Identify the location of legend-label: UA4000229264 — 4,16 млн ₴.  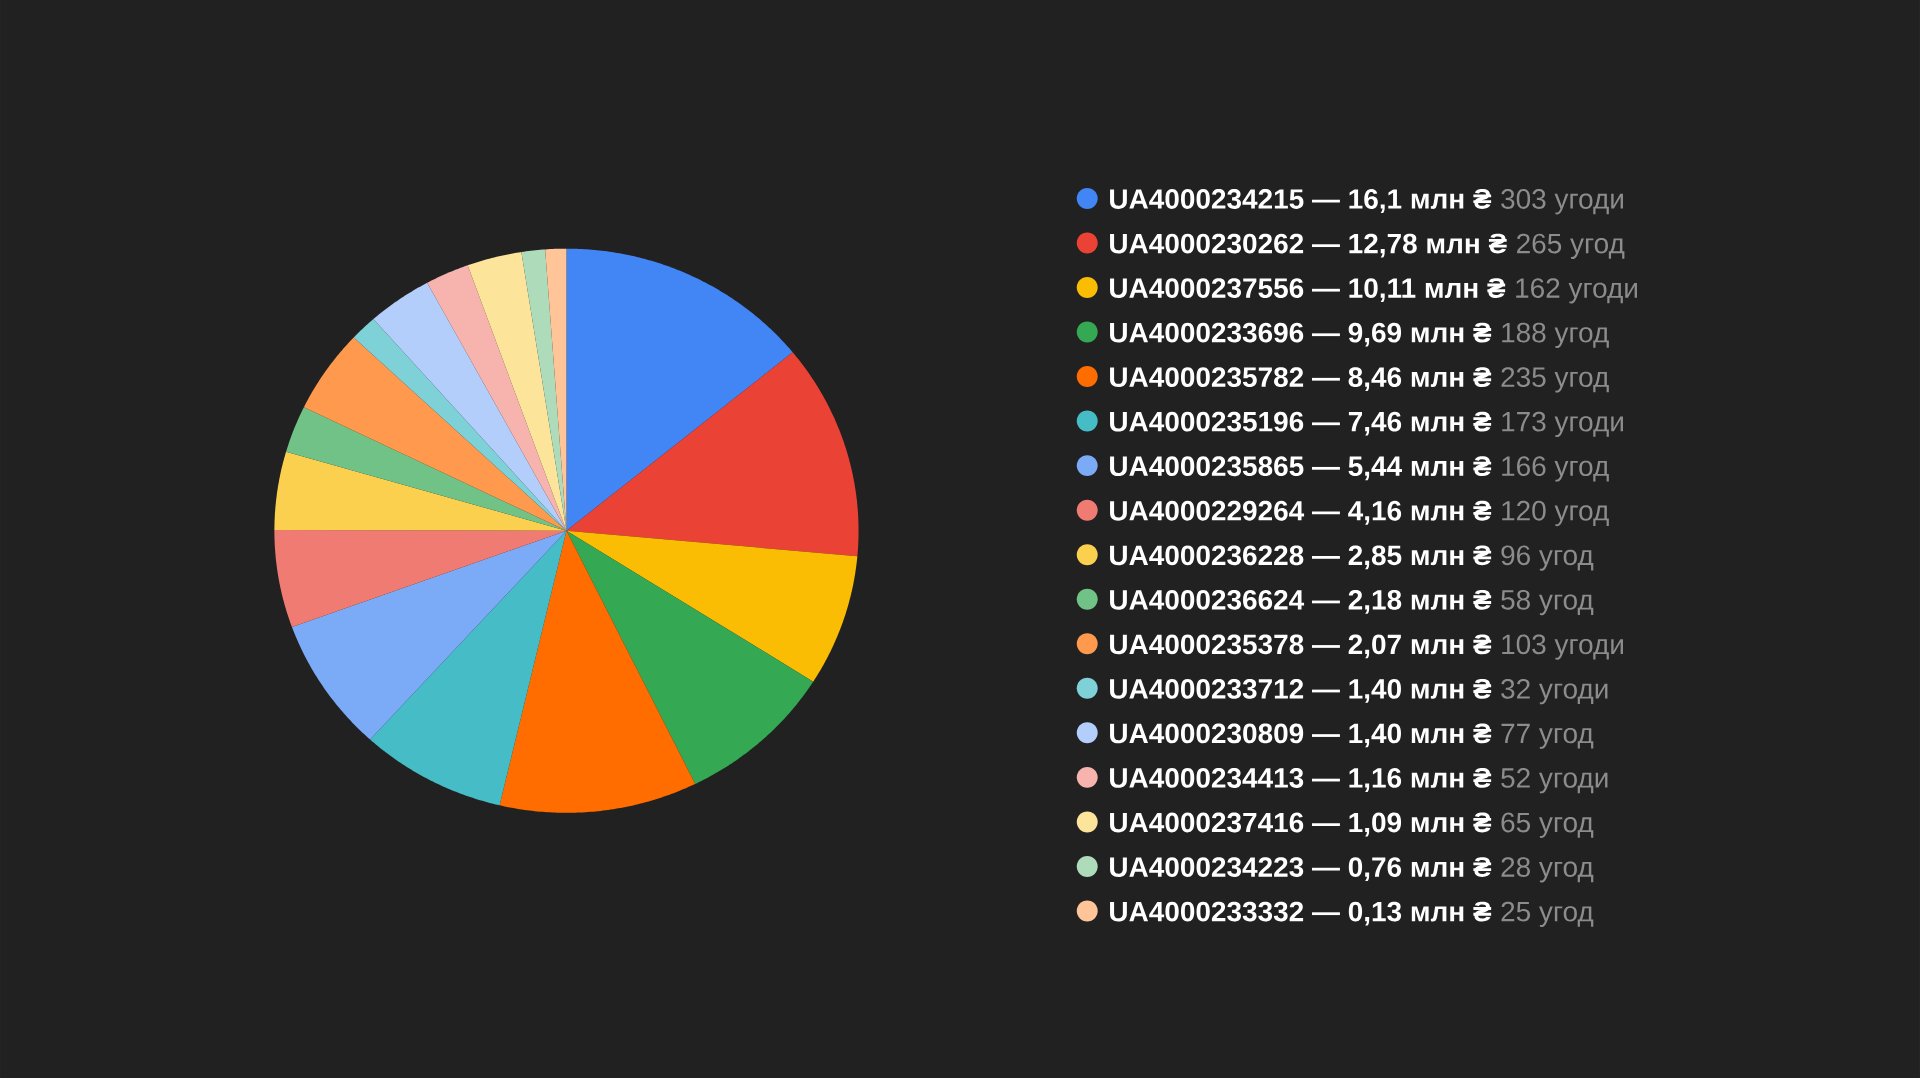
(1301, 512).